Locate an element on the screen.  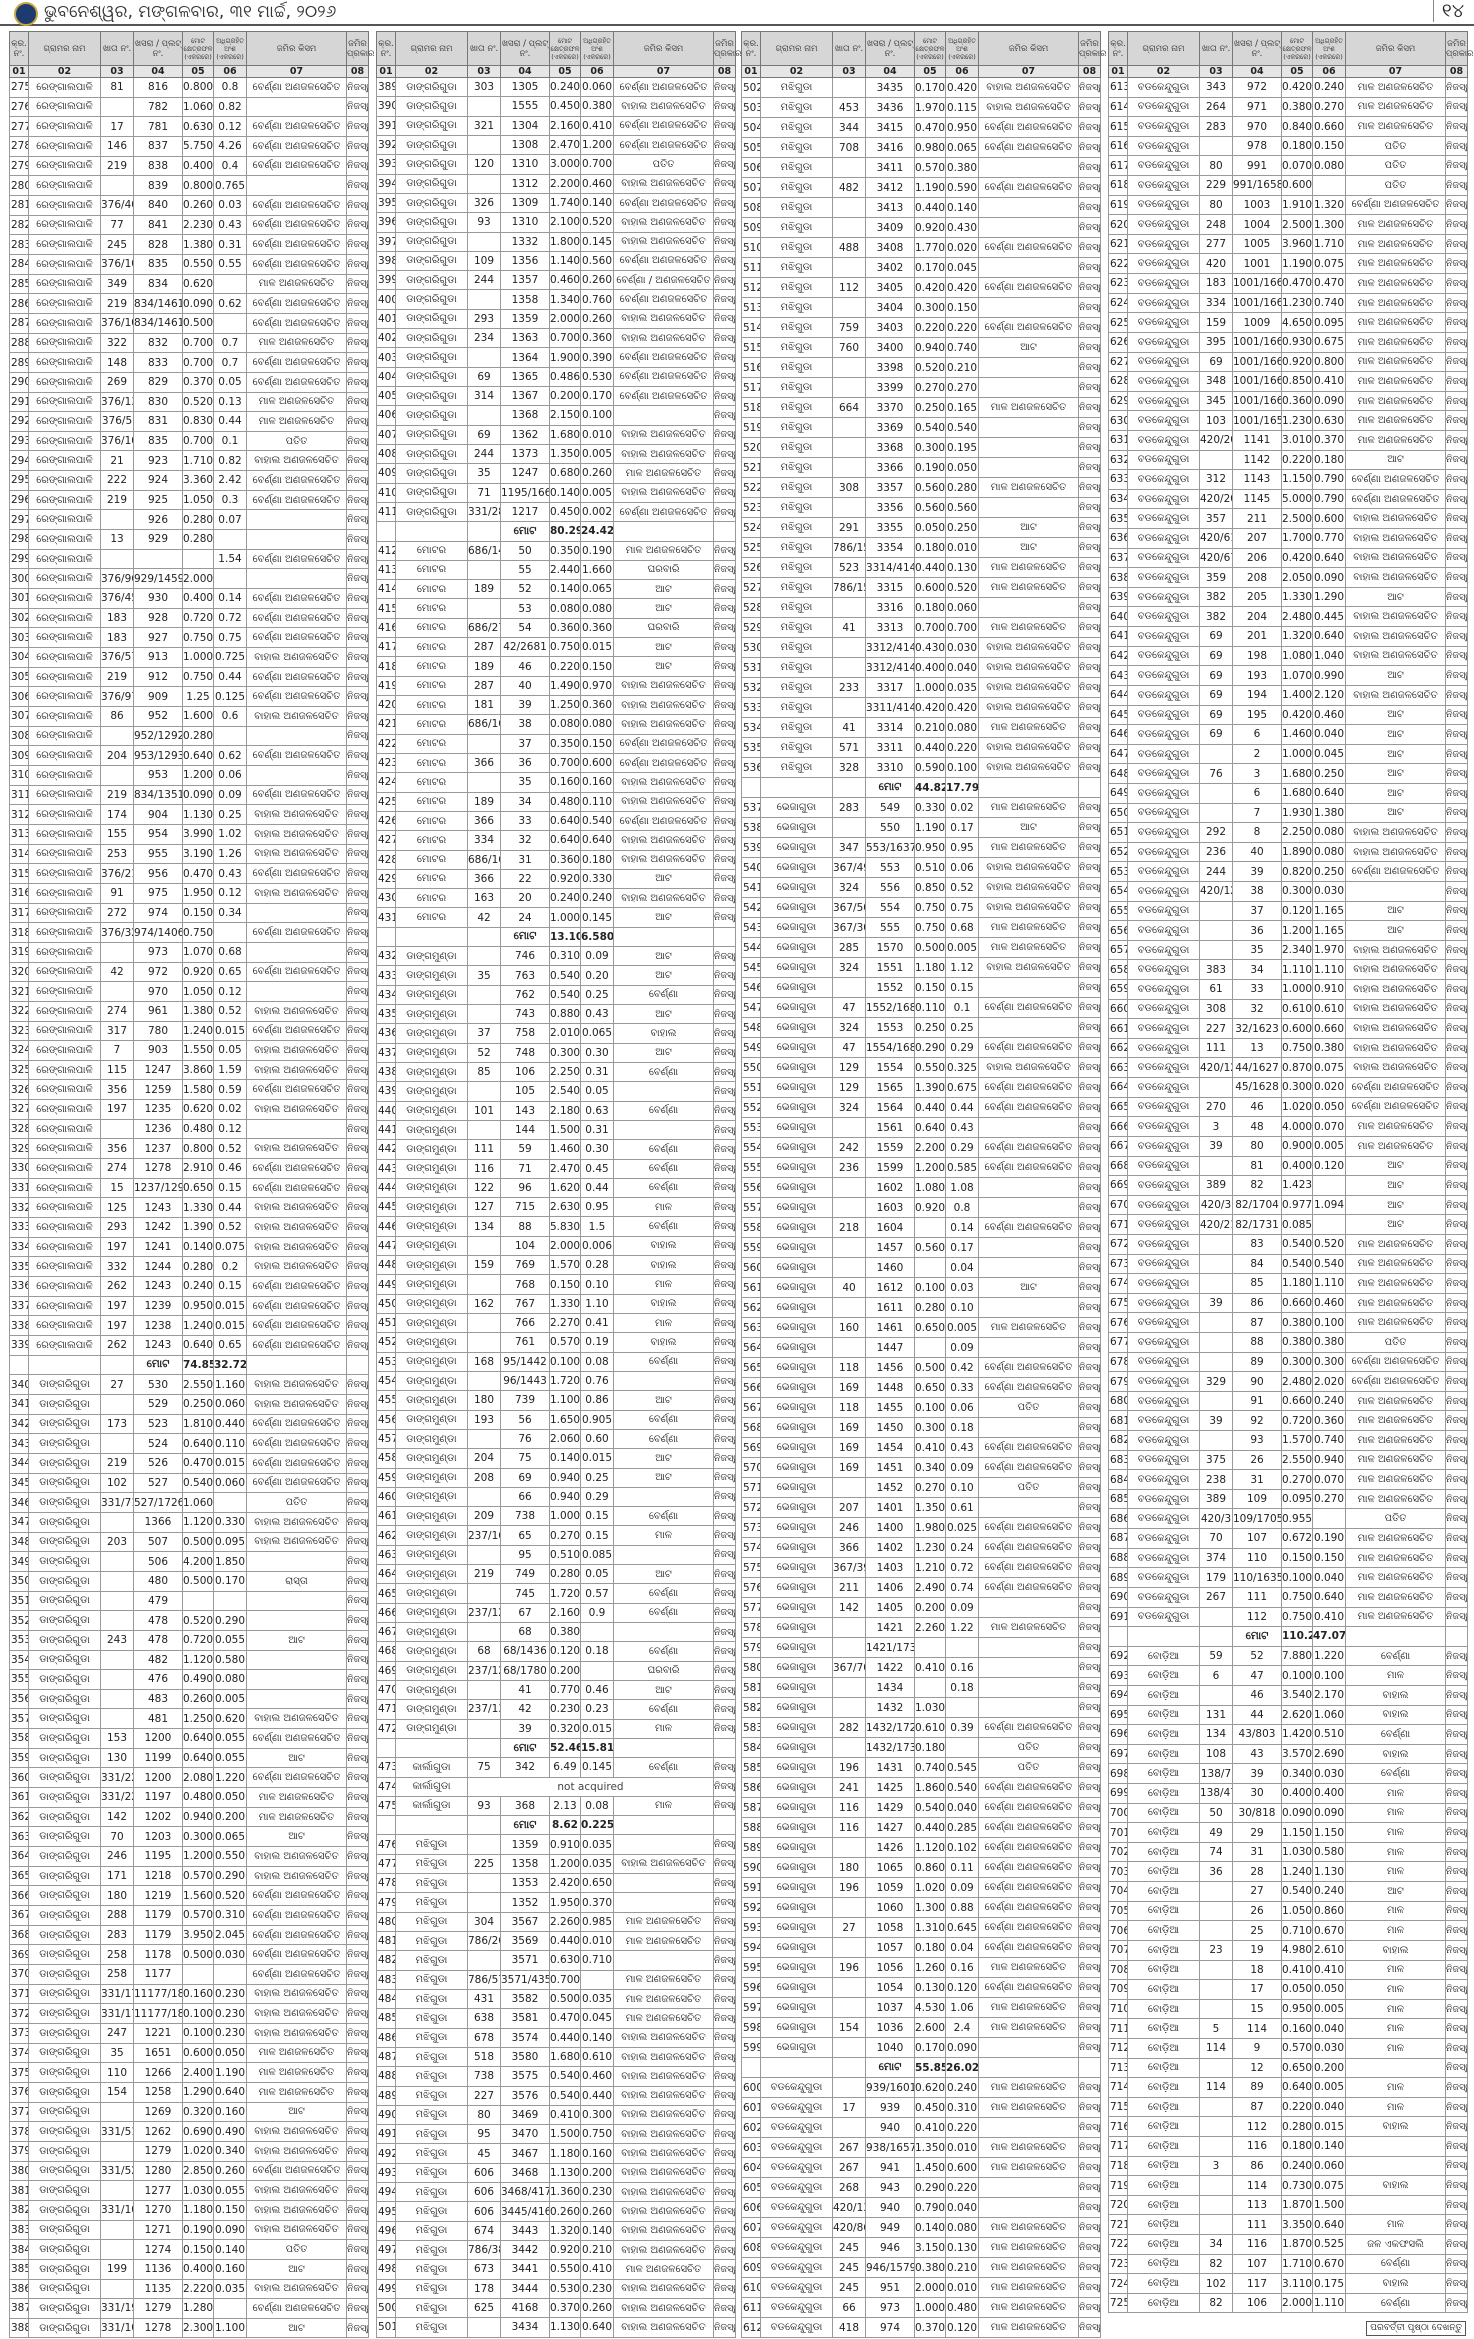
blank-cell is located at coordinates (663, 1825).